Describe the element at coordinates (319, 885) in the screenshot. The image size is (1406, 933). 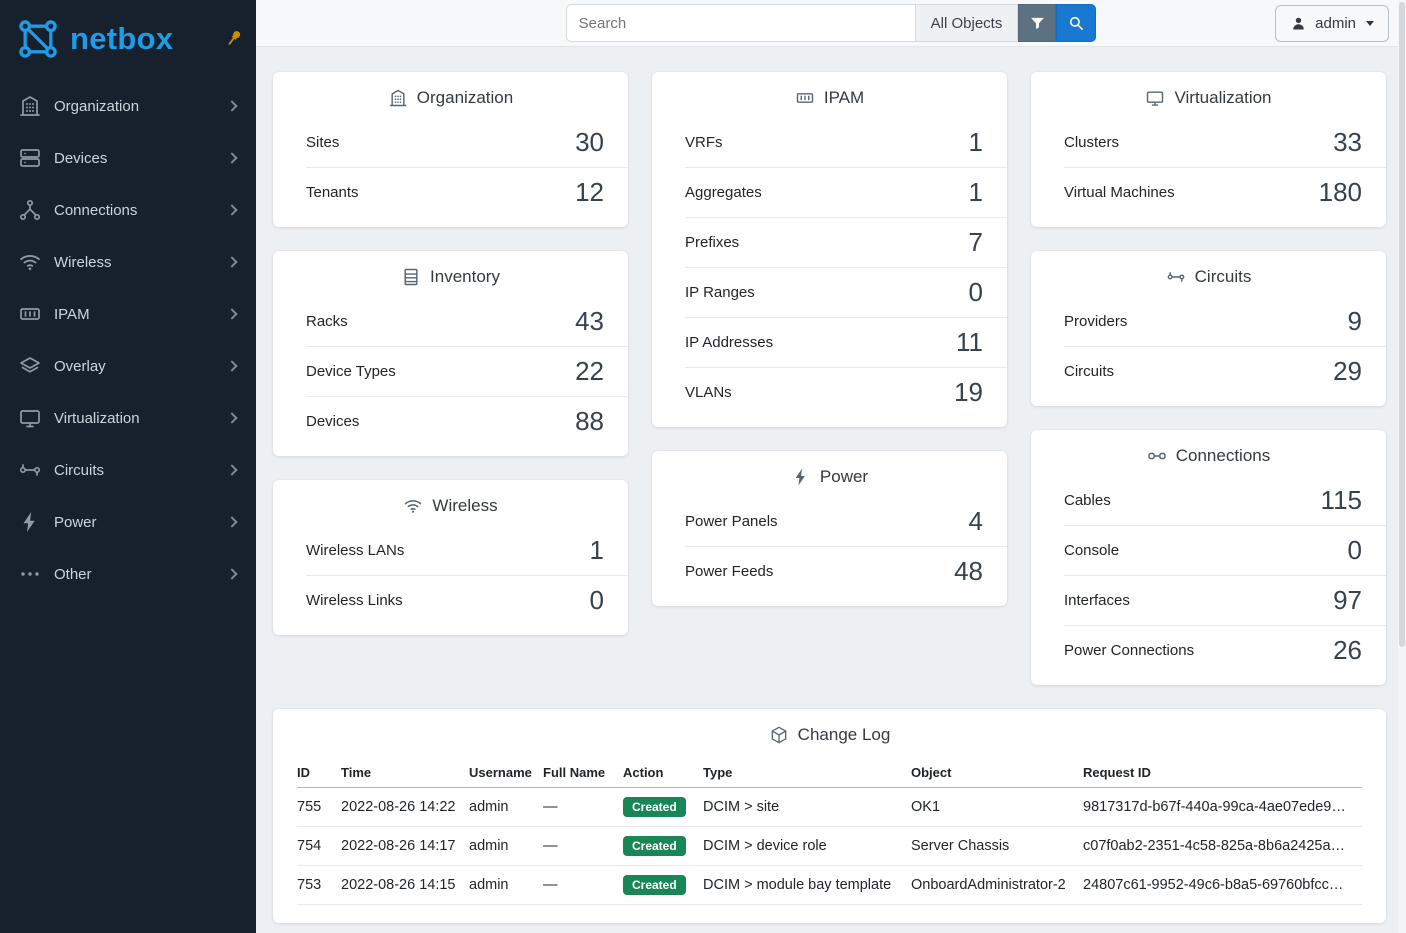
I see `changelog-id-link: 753` at that location.